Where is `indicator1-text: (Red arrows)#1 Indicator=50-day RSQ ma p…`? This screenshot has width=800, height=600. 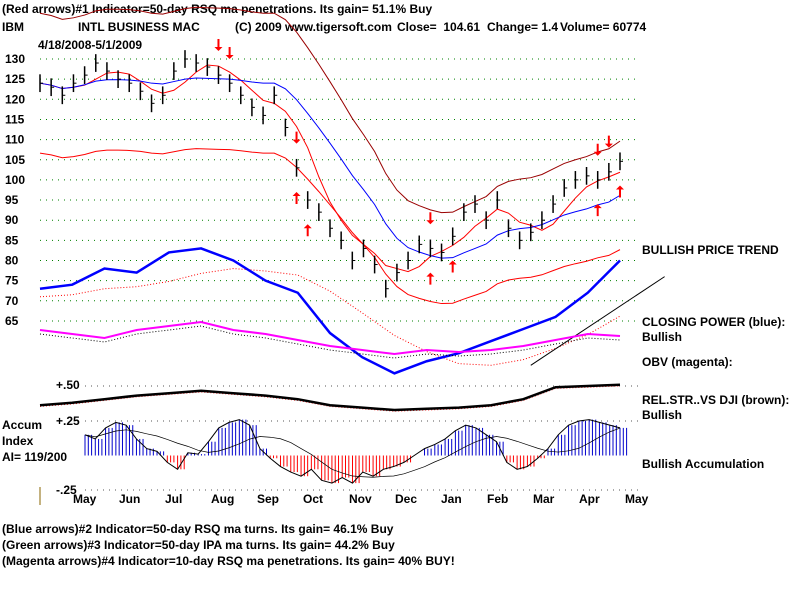 indicator1-text: (Red arrows)#1 Indicator=50-day RSQ ma p… is located at coordinates (217, 9).